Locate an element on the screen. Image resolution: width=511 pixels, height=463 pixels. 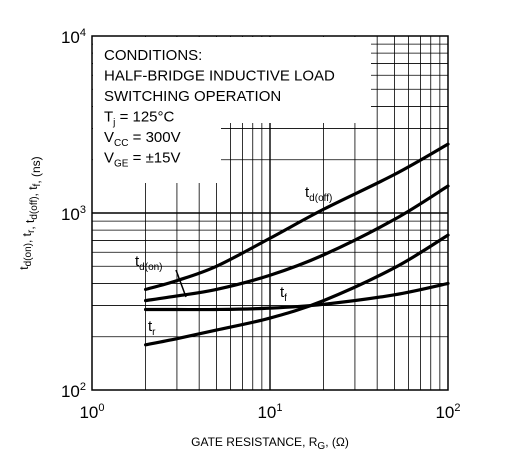
conditions-bg is located at coordinates (157, 110).